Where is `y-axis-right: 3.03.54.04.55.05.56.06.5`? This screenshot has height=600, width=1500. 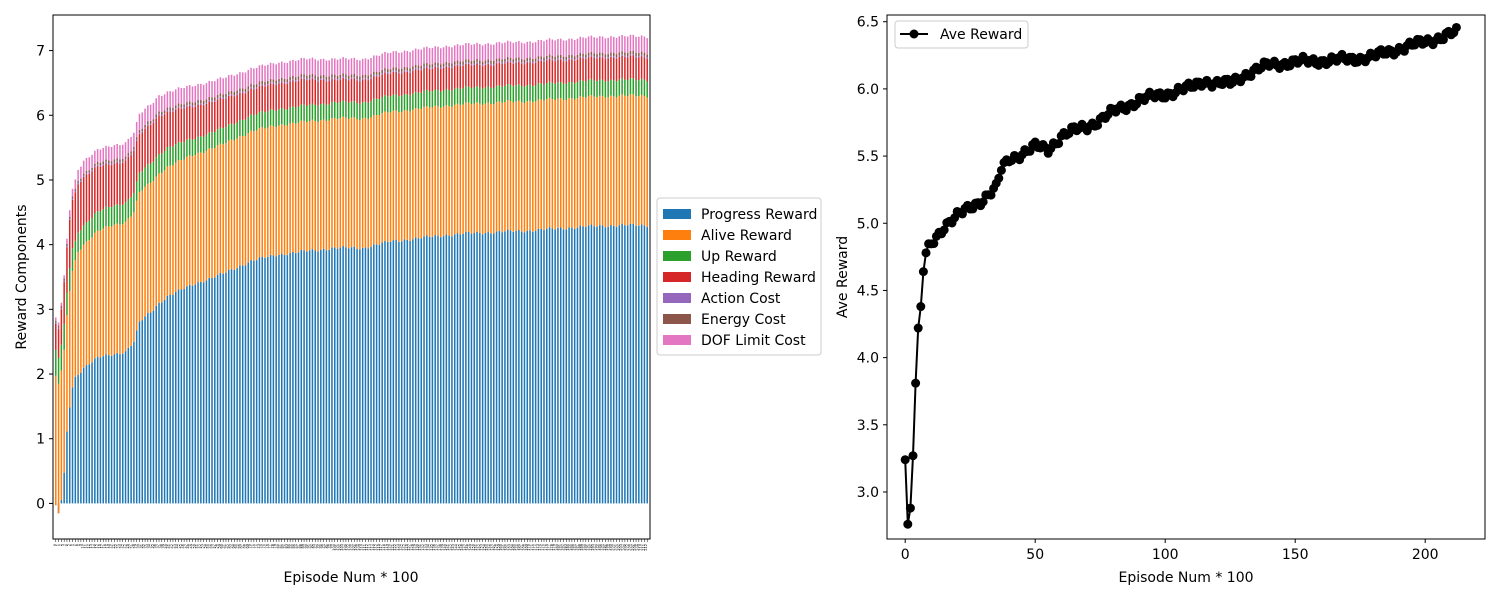
y-axis-right: 3.03.54.04.55.05.56.06.5 is located at coordinates (872, 258).